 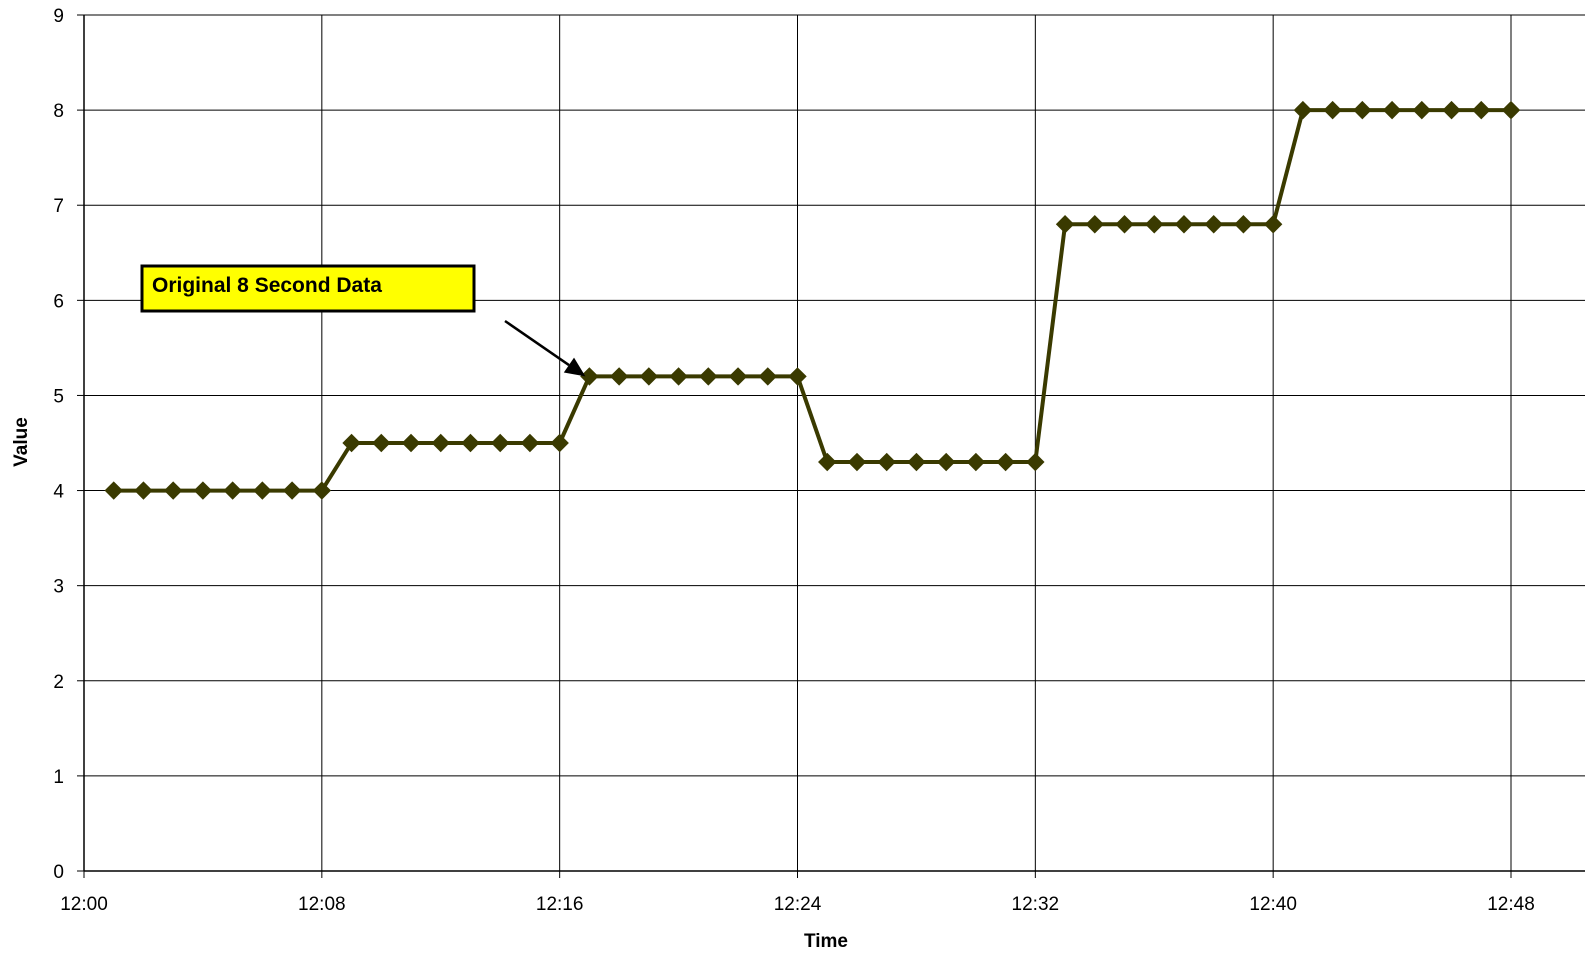 What do you see at coordinates (21, 442) in the screenshot?
I see `y-axis-title: Value` at bounding box center [21, 442].